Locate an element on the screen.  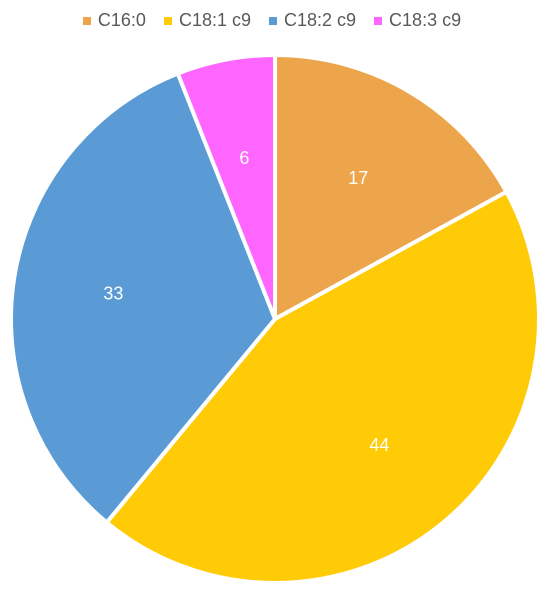
legend-item: C18:2 c9 is located at coordinates (312, 20).